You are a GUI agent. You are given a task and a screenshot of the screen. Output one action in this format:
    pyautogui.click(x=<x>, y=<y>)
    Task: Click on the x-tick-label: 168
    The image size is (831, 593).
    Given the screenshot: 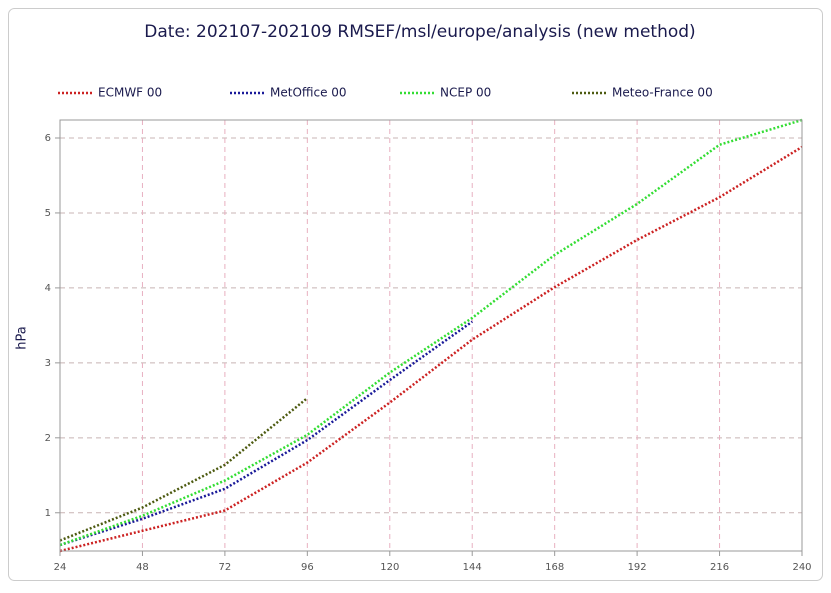 What is the action you would take?
    pyautogui.click(x=554, y=567)
    